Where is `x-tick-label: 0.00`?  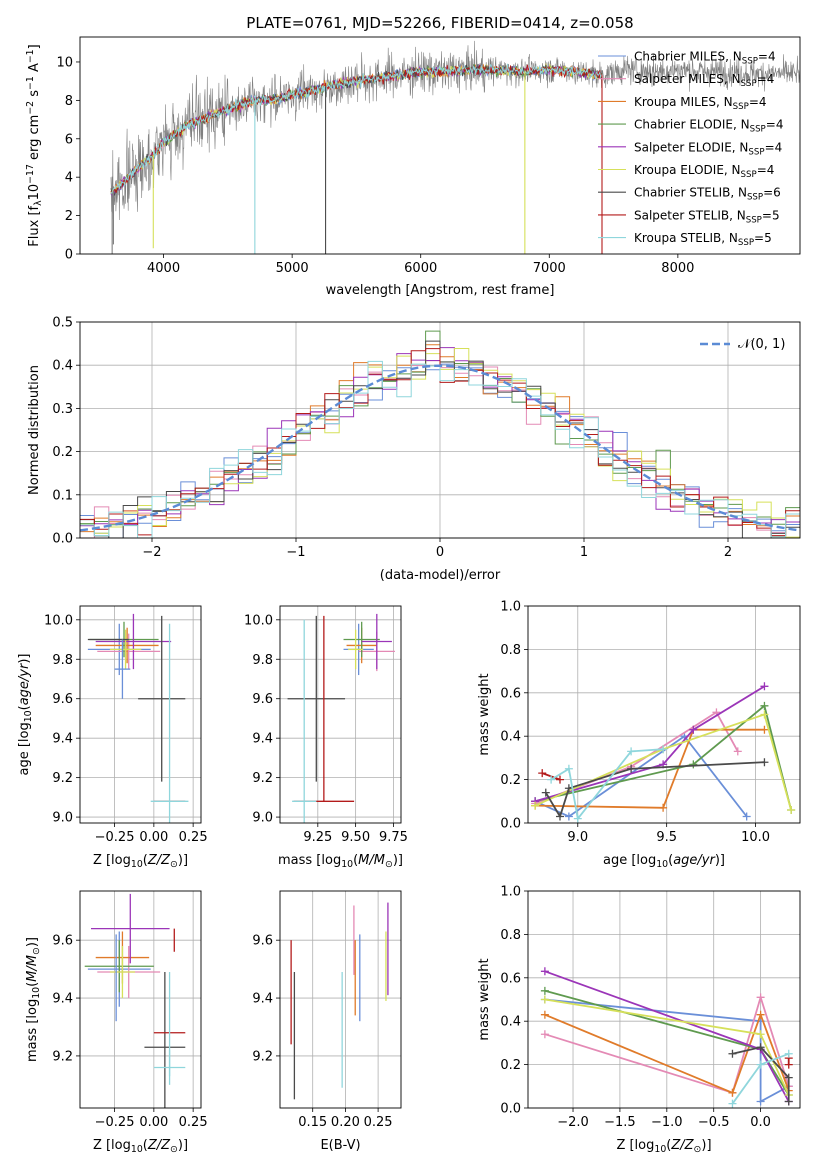 x-tick-label: 0.00 is located at coordinates (153, 837).